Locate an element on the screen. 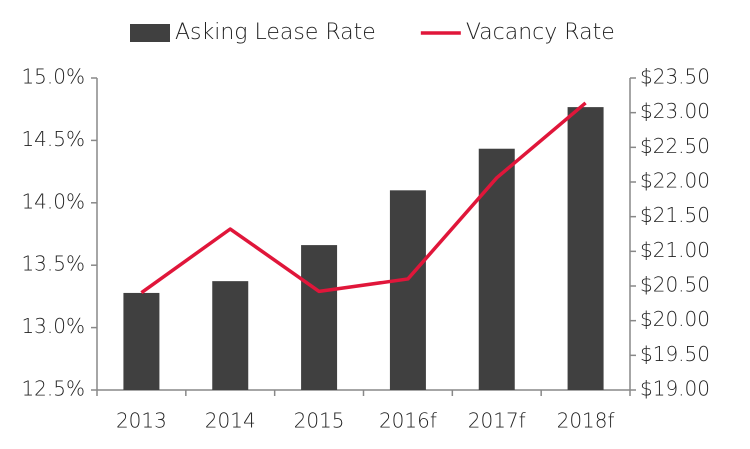  y2-tick-label: $21.00 is located at coordinates (675, 250).